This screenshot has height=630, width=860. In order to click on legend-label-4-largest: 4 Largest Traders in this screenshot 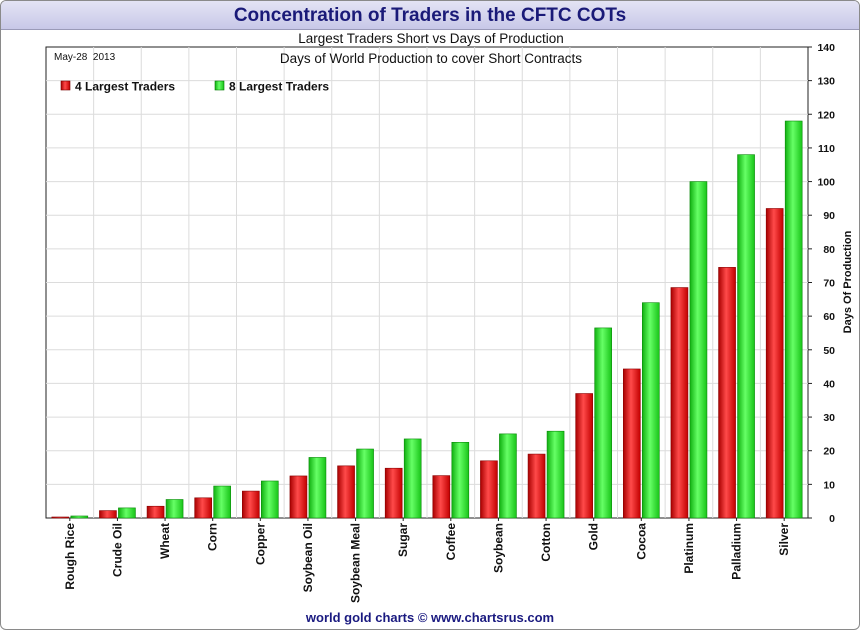, I will do `click(125, 87)`.